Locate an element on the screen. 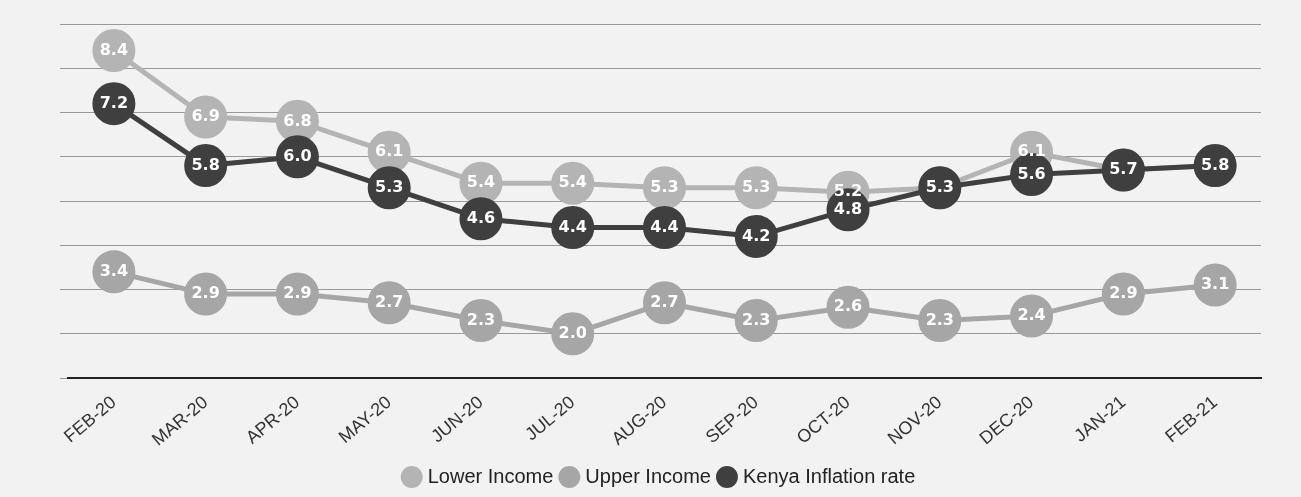  legend-label: Lower Income is located at coordinates (490, 475).